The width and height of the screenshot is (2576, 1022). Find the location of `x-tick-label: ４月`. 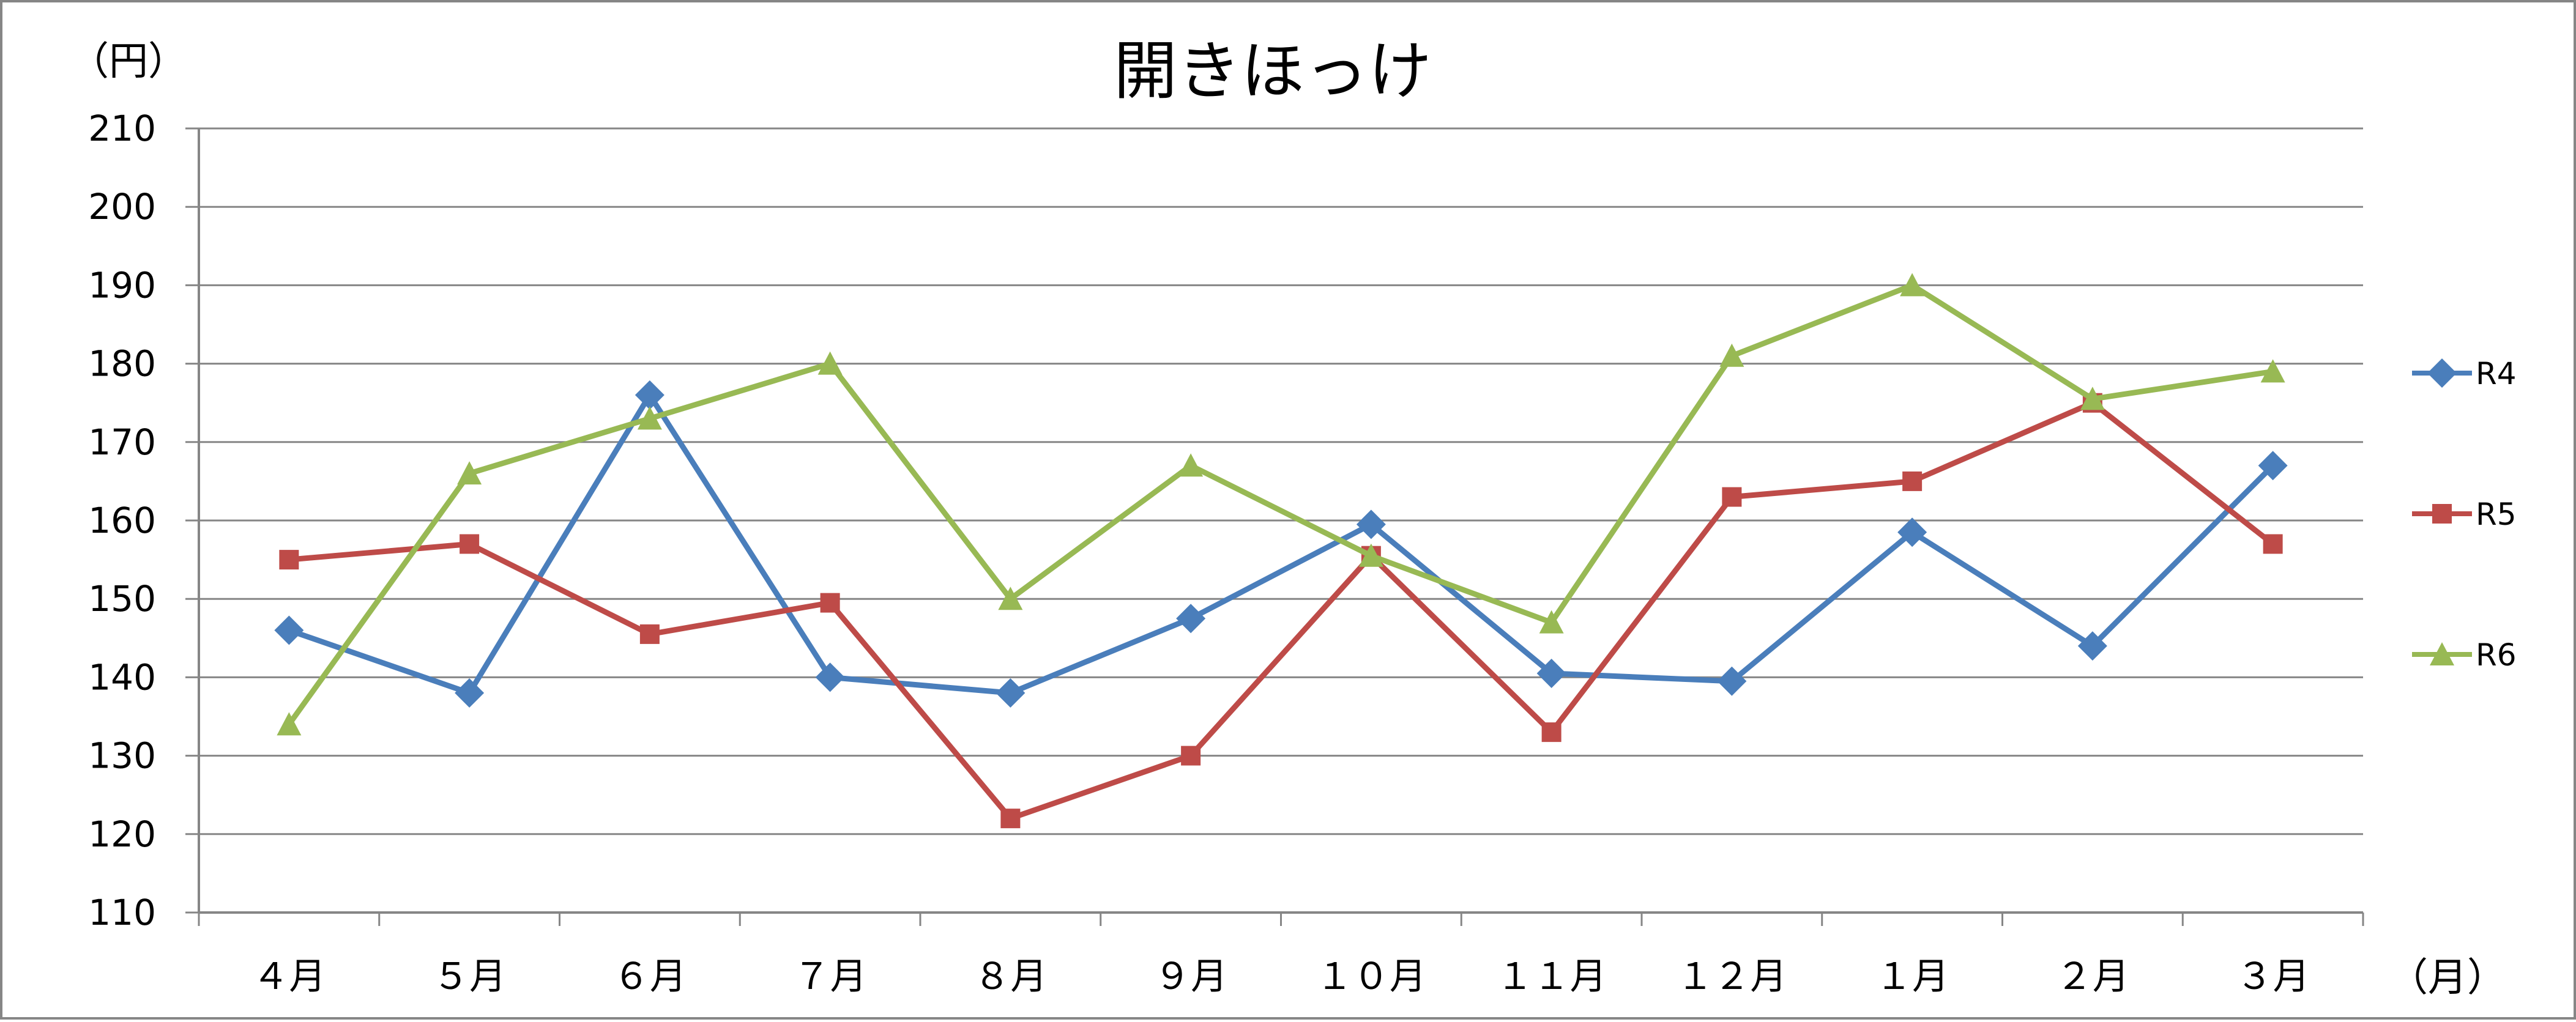

x-tick-label: ４月 is located at coordinates (289, 976).